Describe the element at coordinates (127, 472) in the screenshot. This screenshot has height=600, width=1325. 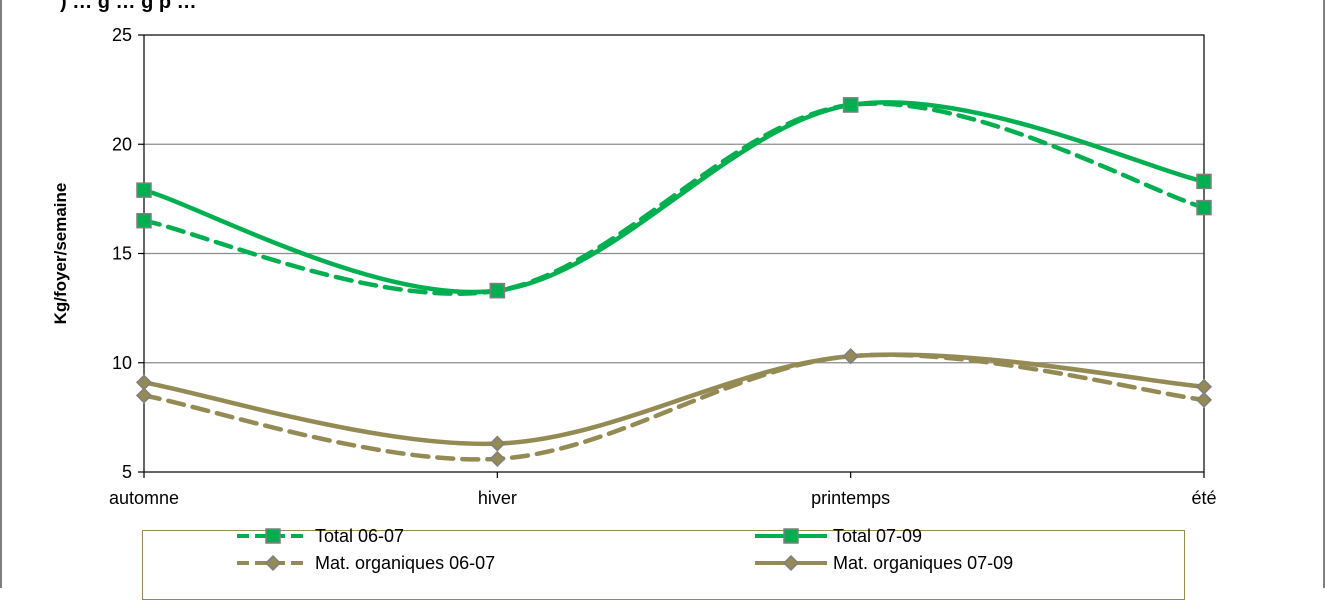
I see `y-tick-label: 5` at that location.